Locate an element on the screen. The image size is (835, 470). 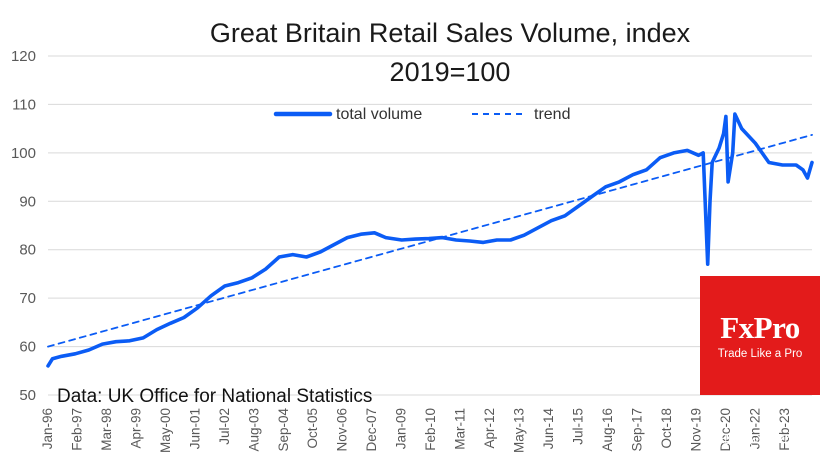
x-tick-label-mar-98: Mar-98 is located at coordinates (106, 429).